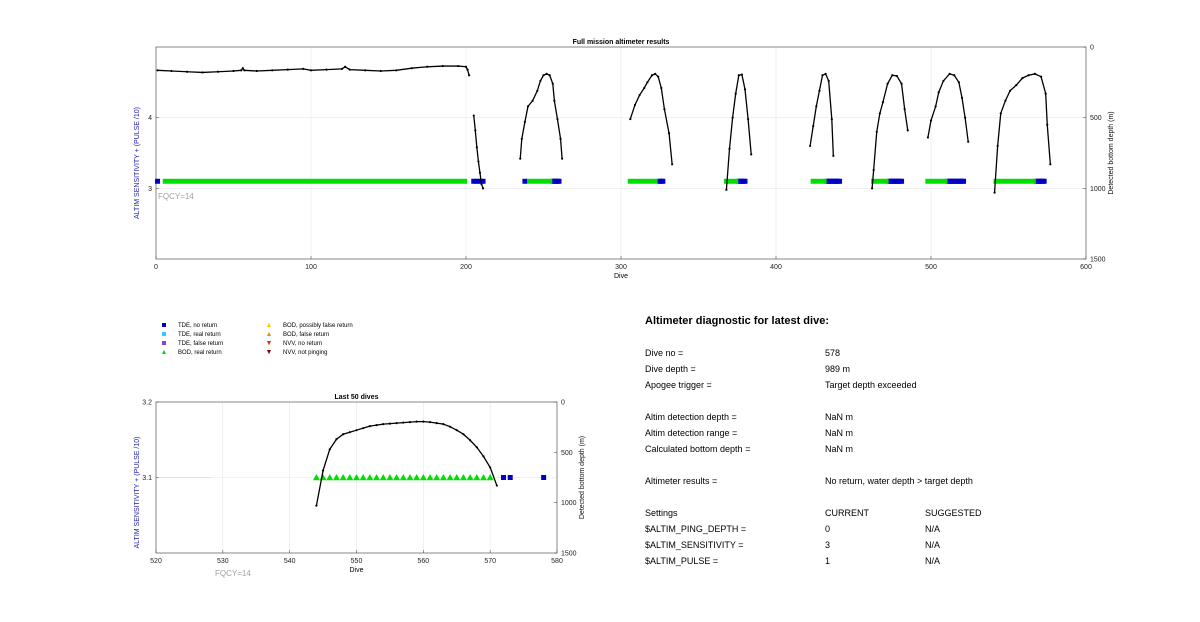  What do you see at coordinates (698, 449) in the screenshot?
I see `diag-label: Calculated bottom depth =` at bounding box center [698, 449].